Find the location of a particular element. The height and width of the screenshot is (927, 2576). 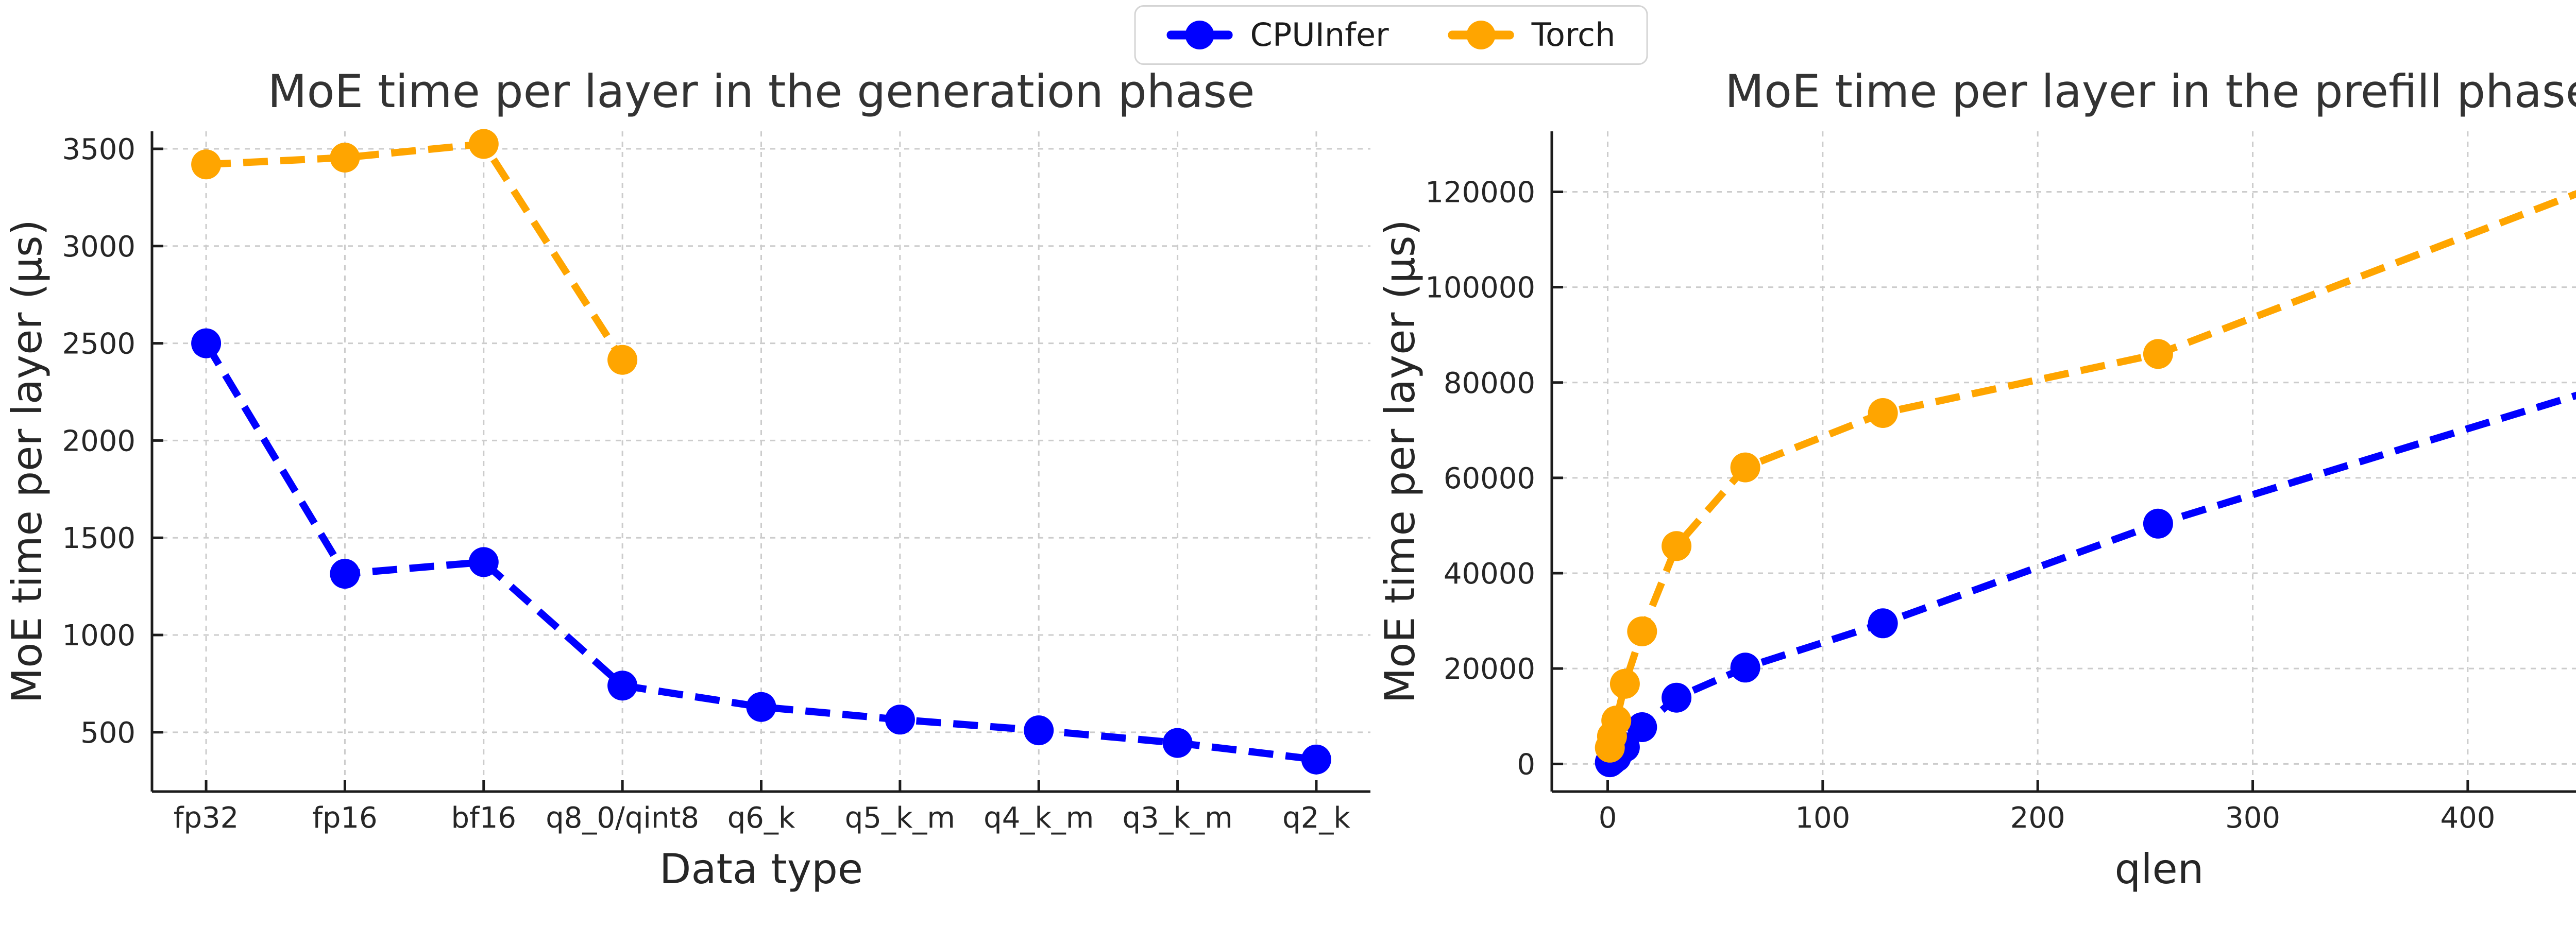

y-tick-label: 100000 is located at coordinates (1480, 288).